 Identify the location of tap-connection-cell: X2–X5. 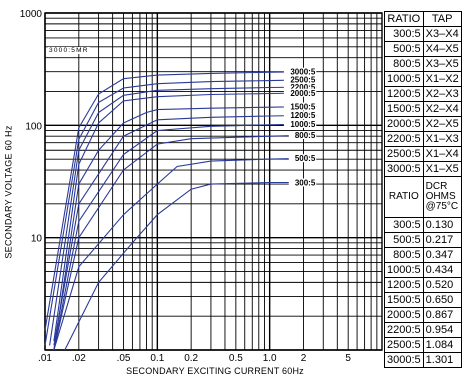
(442, 124).